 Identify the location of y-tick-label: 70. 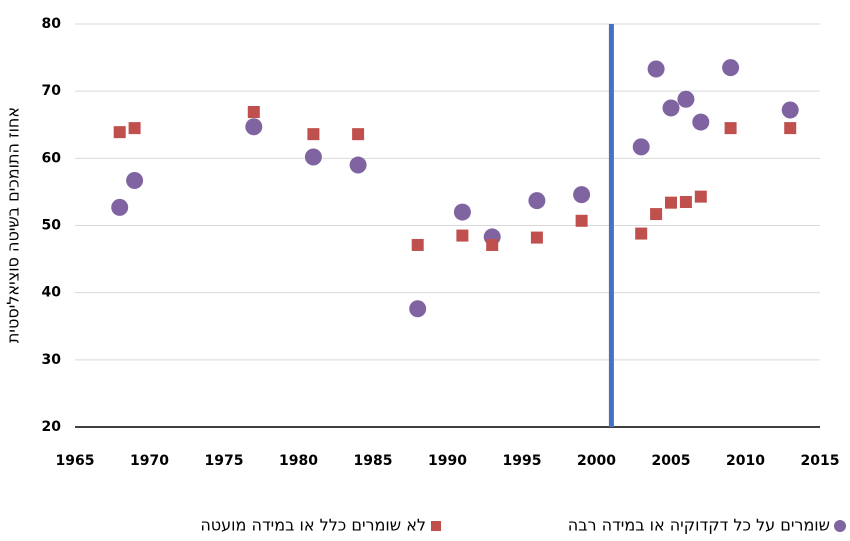
(52, 91).